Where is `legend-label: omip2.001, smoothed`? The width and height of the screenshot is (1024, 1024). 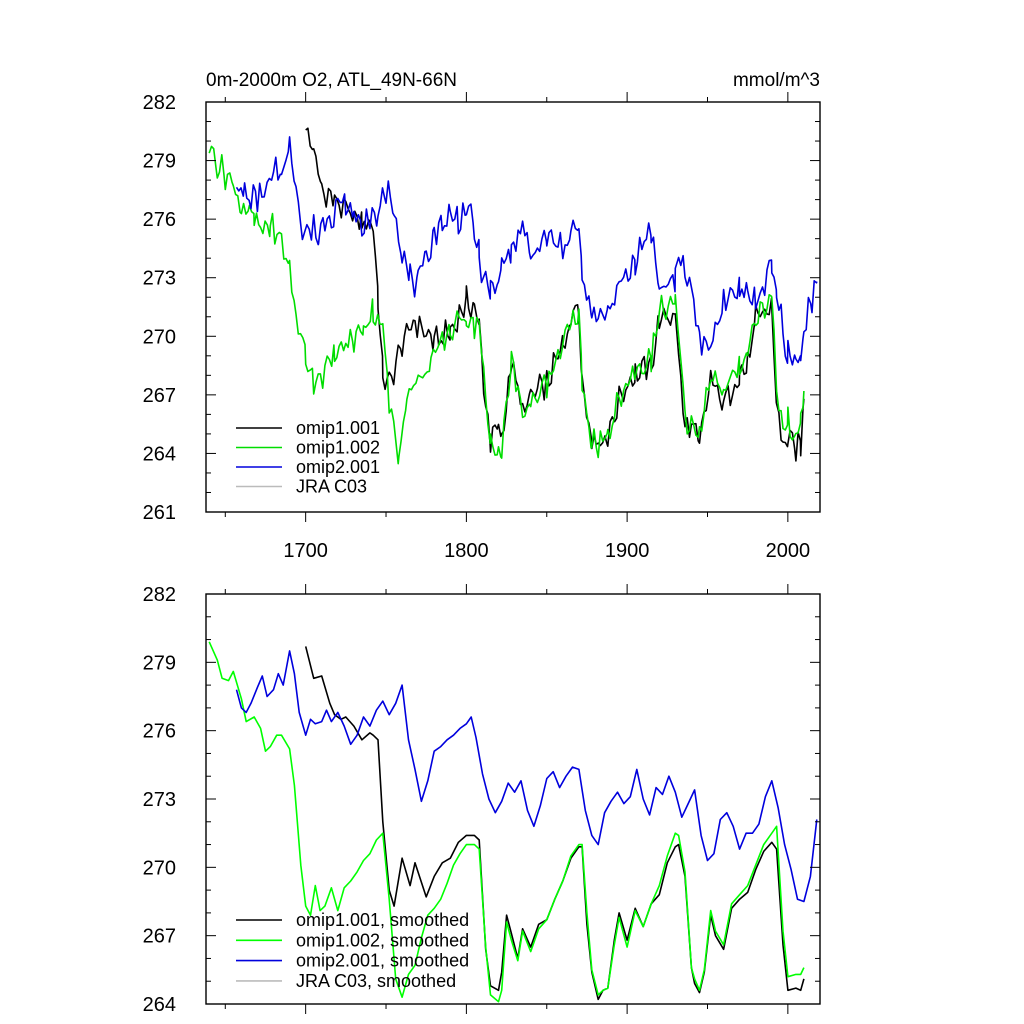
legend-label: omip2.001, smoothed is located at coordinates (382, 961).